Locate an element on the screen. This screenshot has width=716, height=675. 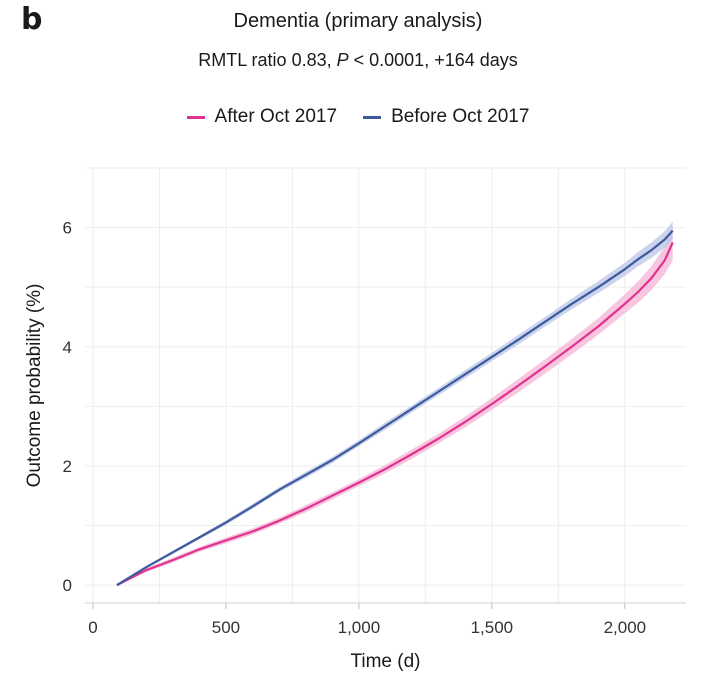
subtitle-suffix: < 0.0001, +164 days is located at coordinates (433, 60).